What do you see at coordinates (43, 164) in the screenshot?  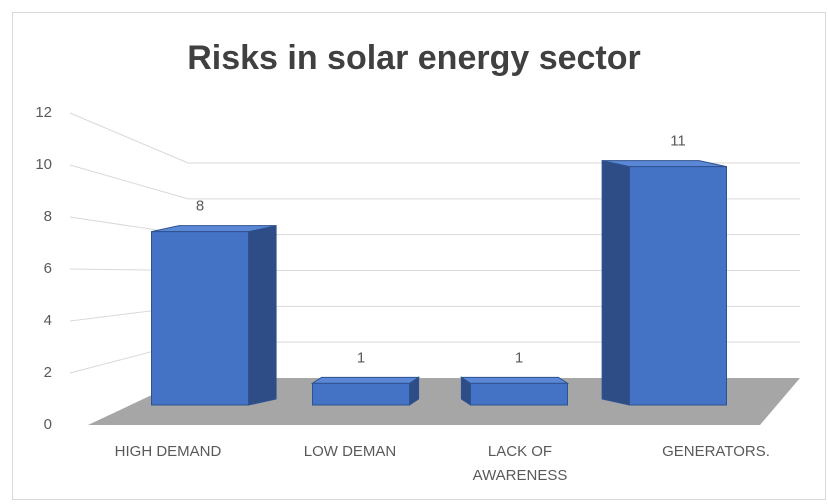 I see `y-tick-label: 10` at bounding box center [43, 164].